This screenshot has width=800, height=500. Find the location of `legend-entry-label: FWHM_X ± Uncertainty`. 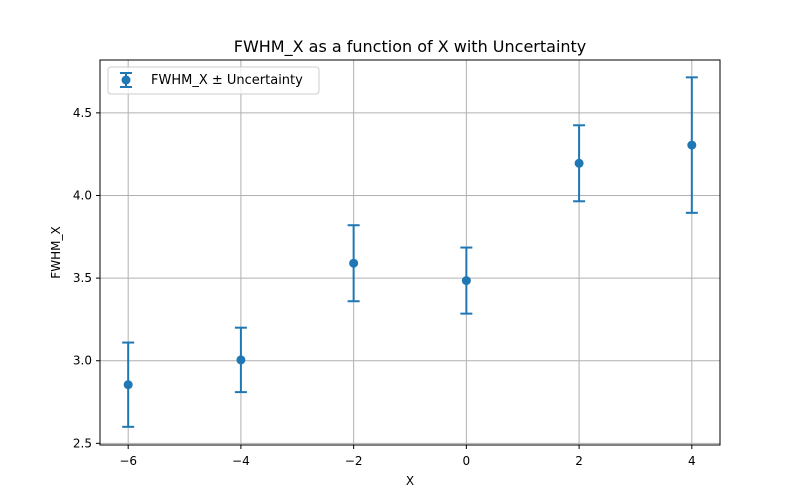

legend-entry-label: FWHM_X ± Uncertainty is located at coordinates (227, 80).